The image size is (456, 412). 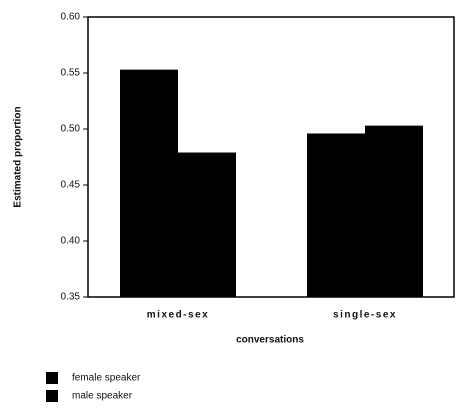 What do you see at coordinates (71, 297) in the screenshot?
I see `y-tick-label: 0.35` at bounding box center [71, 297].